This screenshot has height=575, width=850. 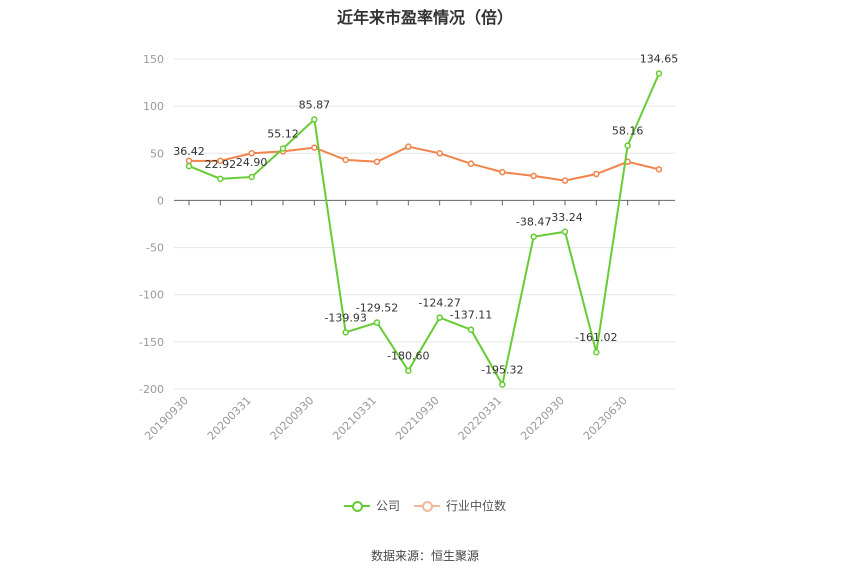 I want to click on y-tick-label: 0, so click(x=160, y=200).